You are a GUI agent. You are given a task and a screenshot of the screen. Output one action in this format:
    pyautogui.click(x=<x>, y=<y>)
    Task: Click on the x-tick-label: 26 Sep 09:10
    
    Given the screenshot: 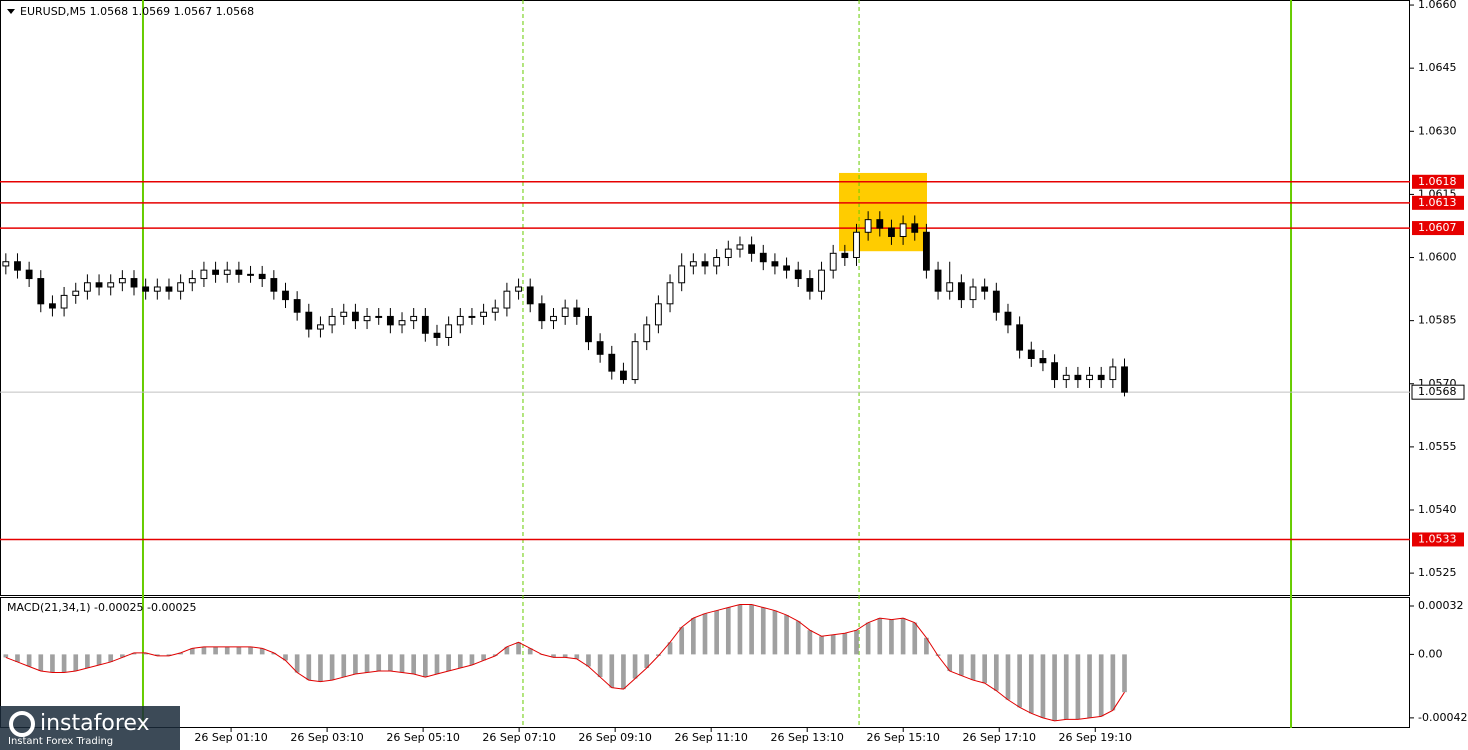 What is the action you would take?
    pyautogui.click(x=614, y=737)
    